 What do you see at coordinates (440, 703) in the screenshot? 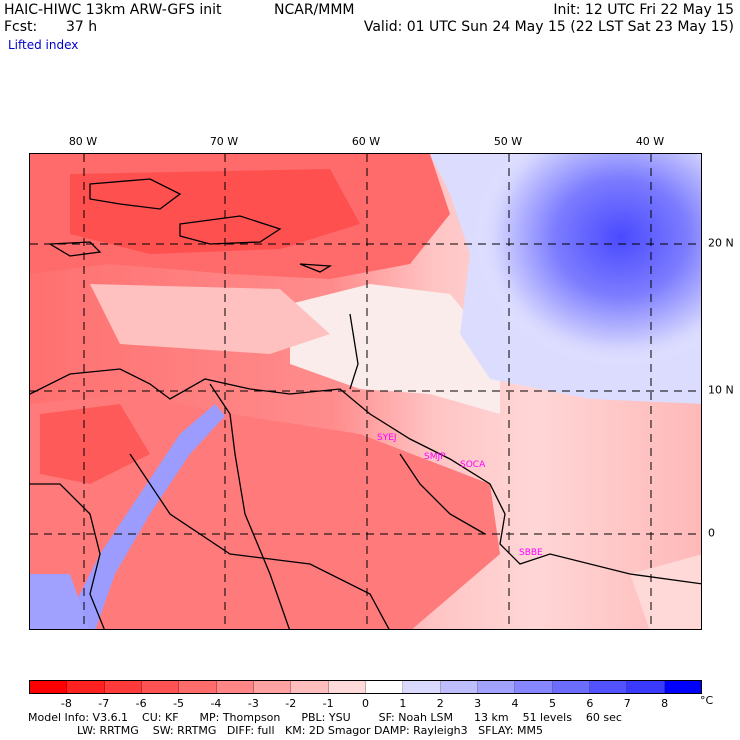
I see `colorbar-tick-label: 2` at bounding box center [440, 703].